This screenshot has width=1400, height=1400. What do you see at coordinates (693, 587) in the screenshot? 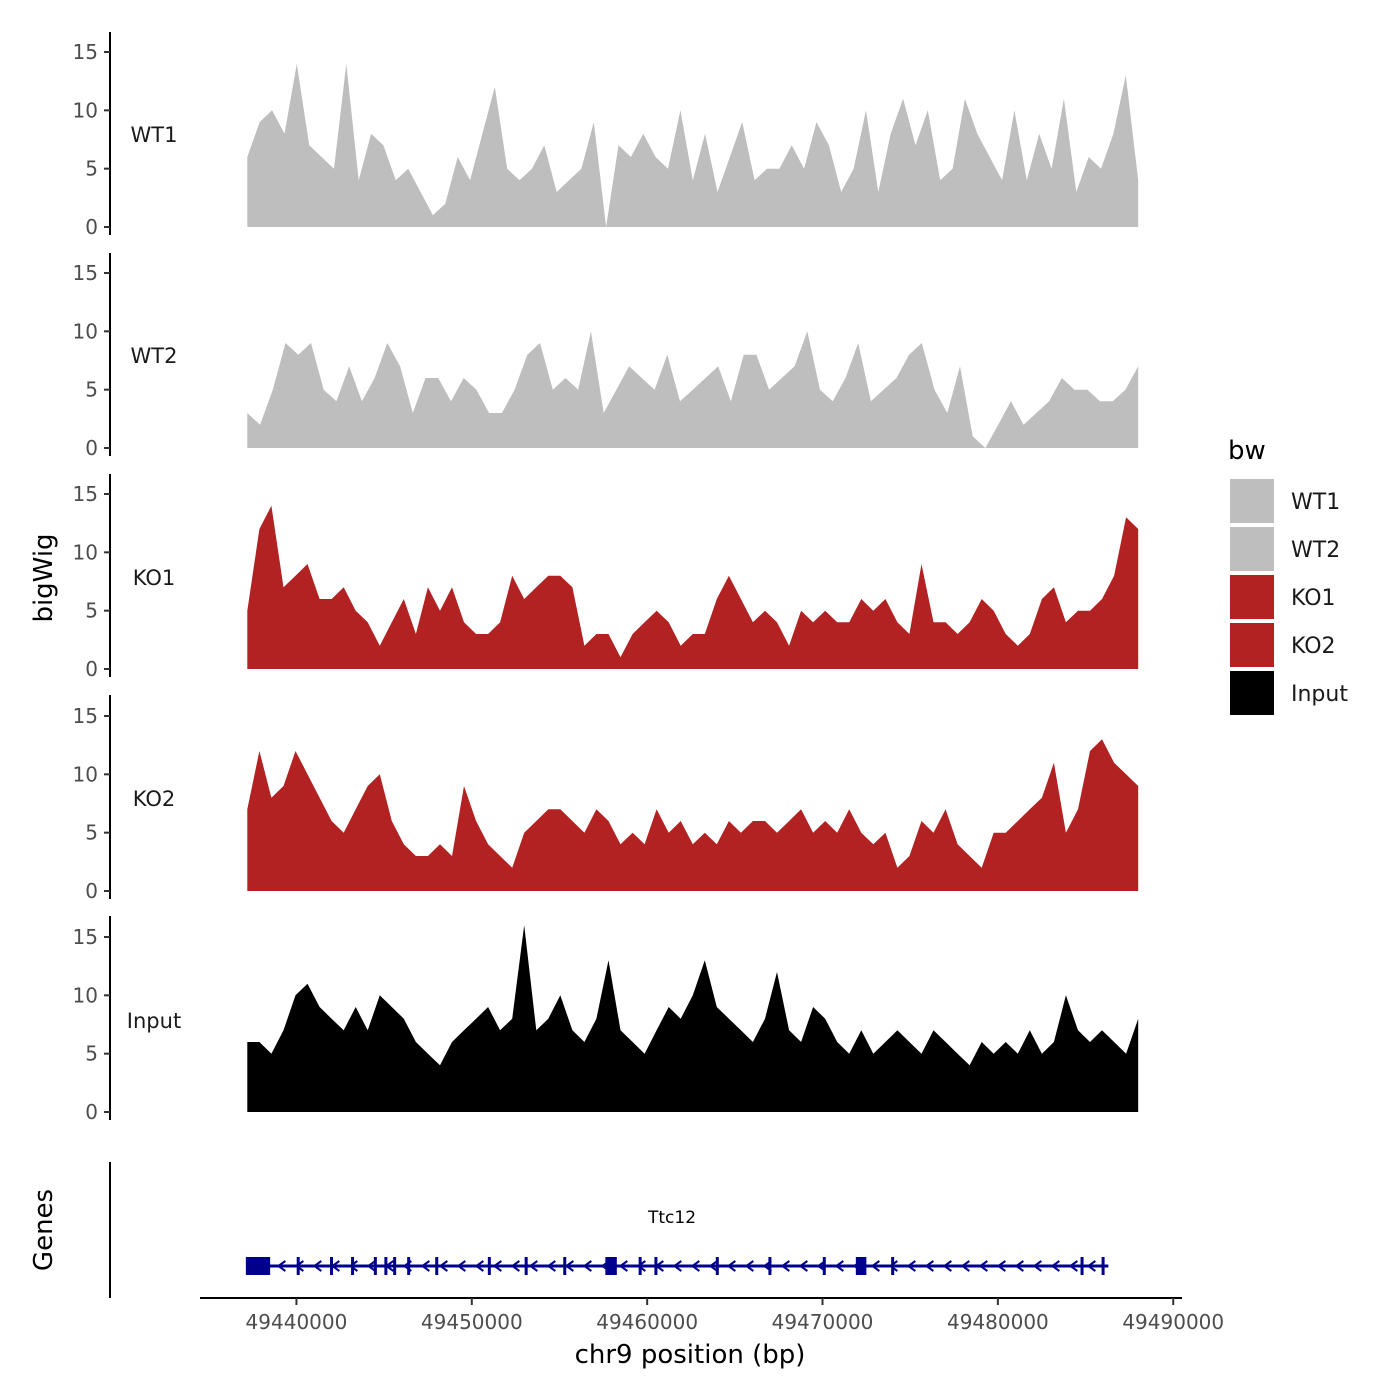
I see `coverage-area-ko1` at bounding box center [693, 587].